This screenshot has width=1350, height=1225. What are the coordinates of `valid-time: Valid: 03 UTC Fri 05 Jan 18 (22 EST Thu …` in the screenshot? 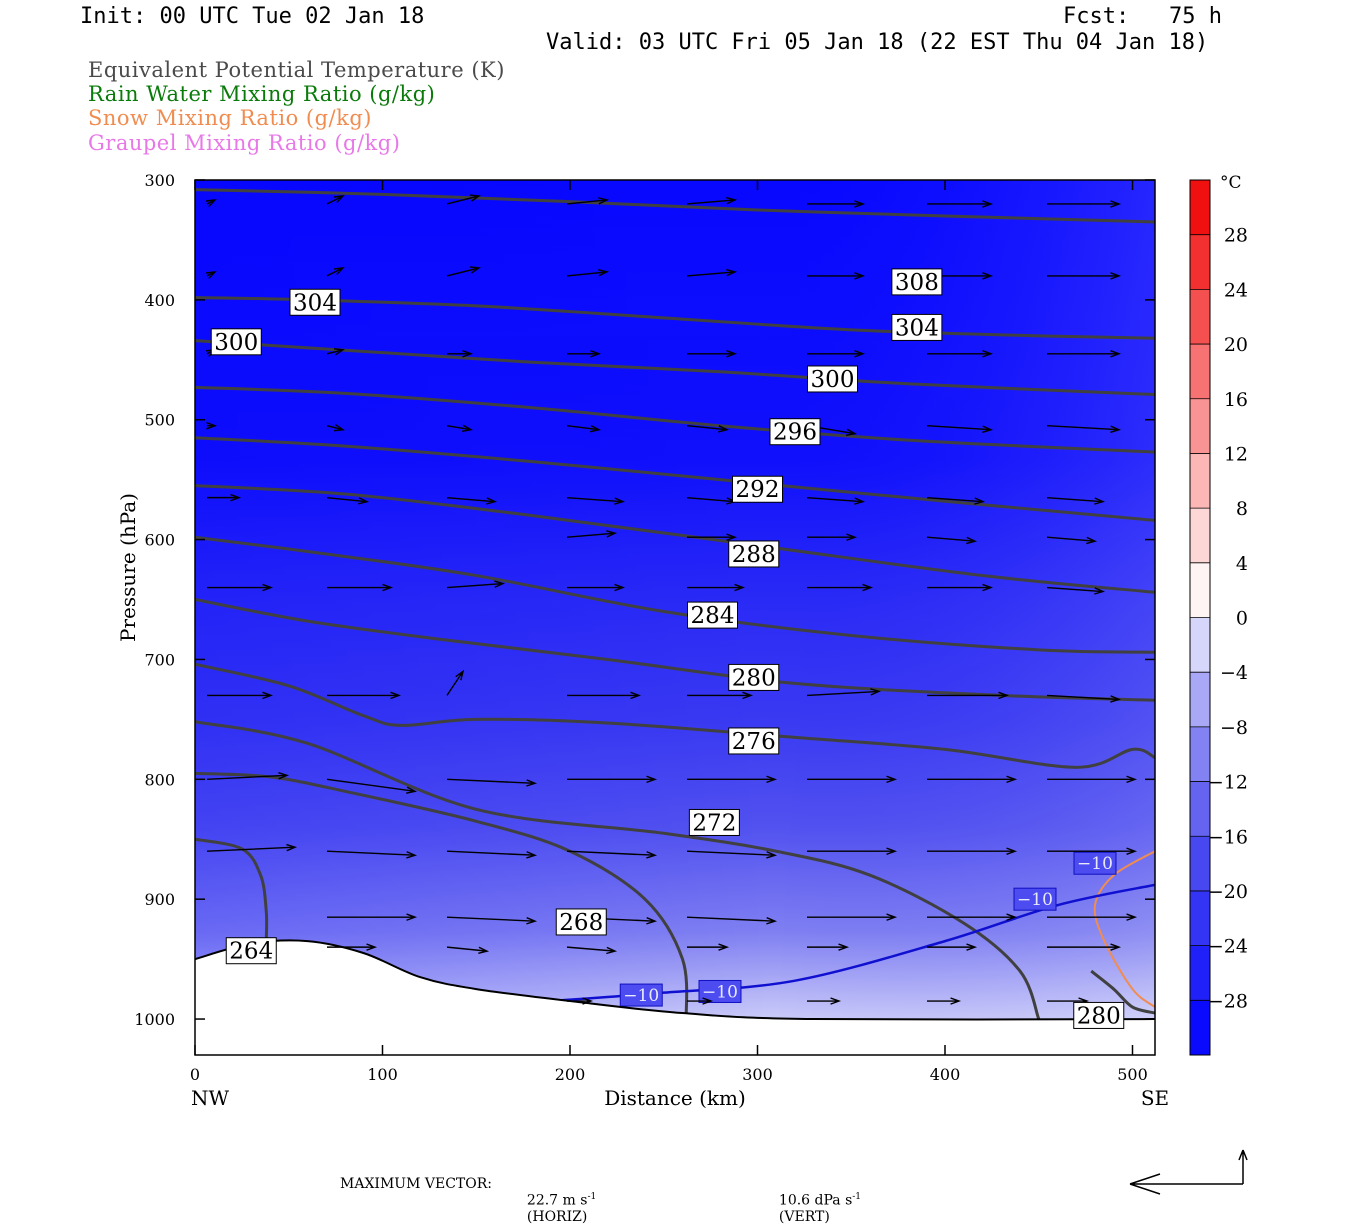 It's located at (877, 42).